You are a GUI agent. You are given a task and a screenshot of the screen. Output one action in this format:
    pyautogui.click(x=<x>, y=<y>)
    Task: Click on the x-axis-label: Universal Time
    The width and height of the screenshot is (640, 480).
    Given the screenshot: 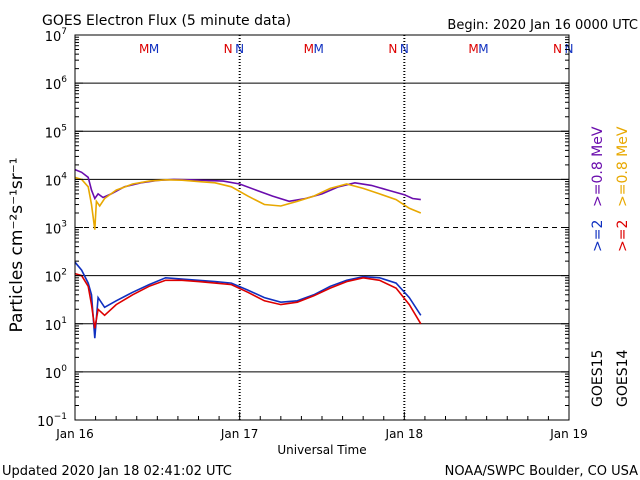 What is the action you would take?
    pyautogui.click(x=321, y=450)
    